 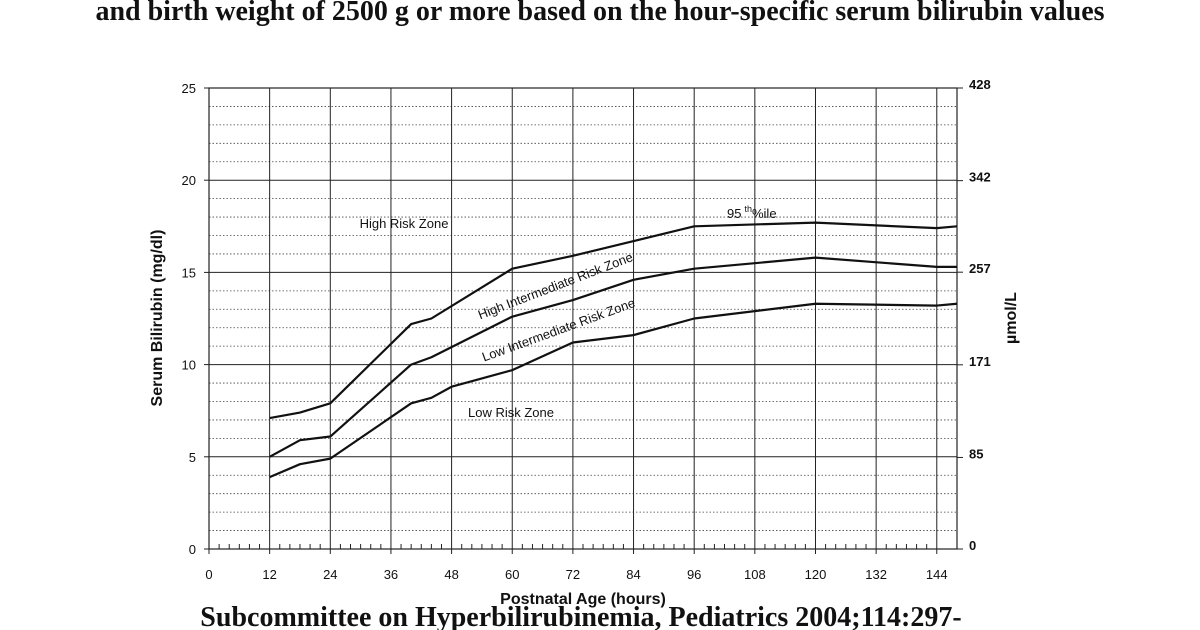 I want to click on x-tick-label: 120, so click(x=816, y=574).